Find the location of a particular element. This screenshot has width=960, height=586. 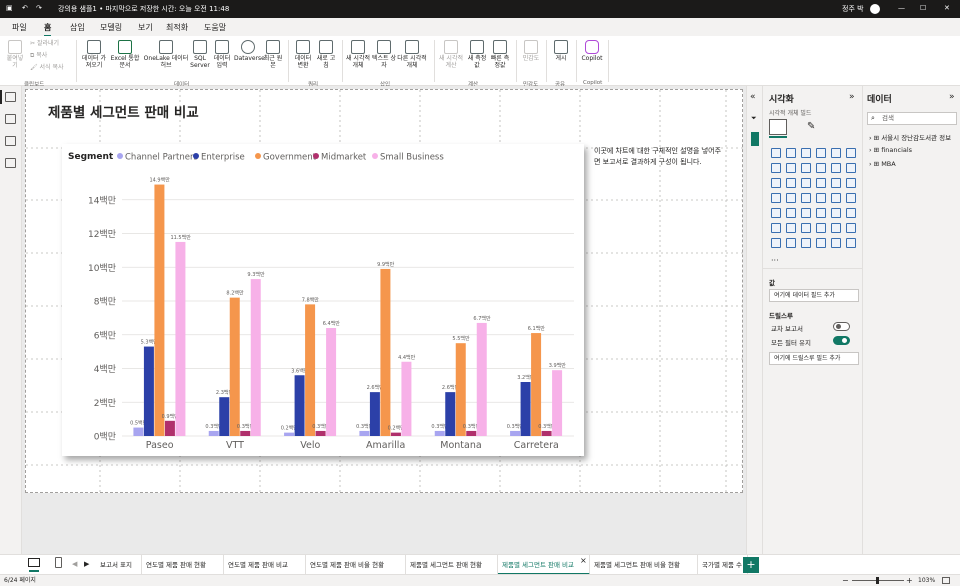

paste-button: 붙여넣기 is located at coordinates (15, 54).